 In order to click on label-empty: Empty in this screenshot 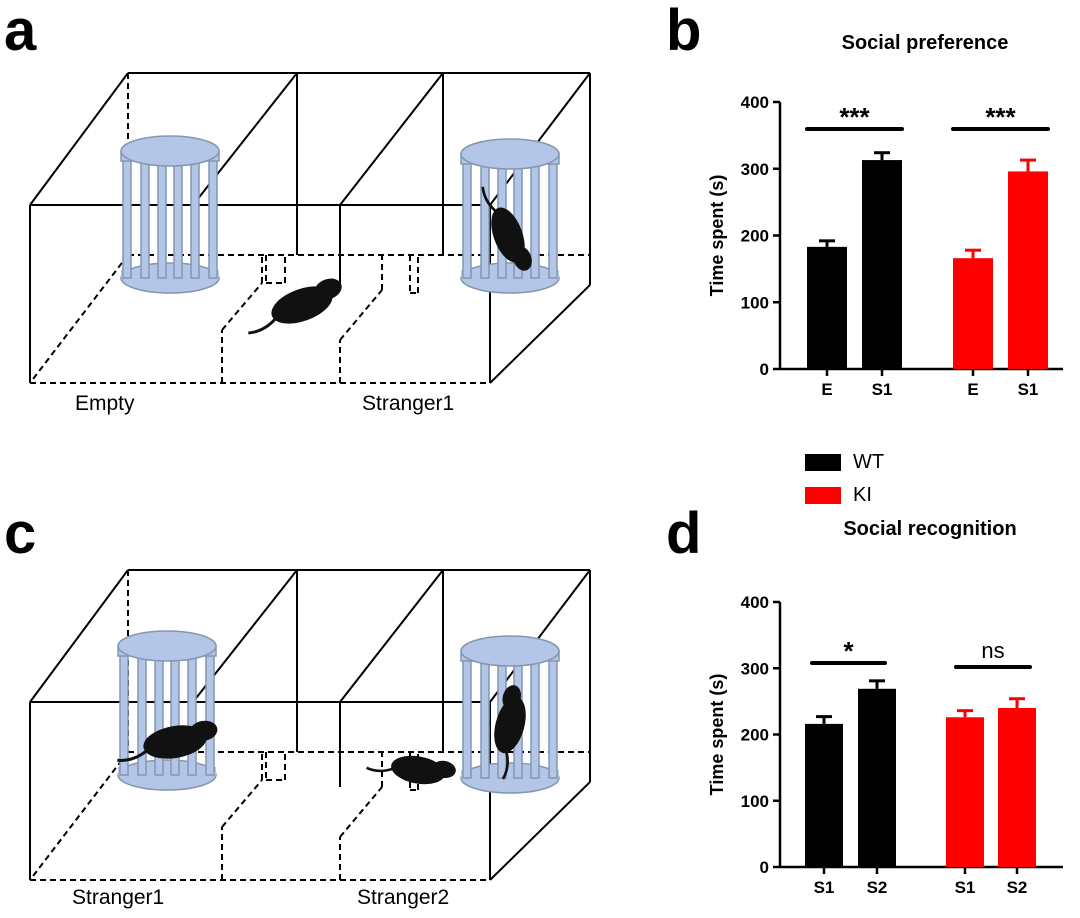, I will do `click(105, 403)`.